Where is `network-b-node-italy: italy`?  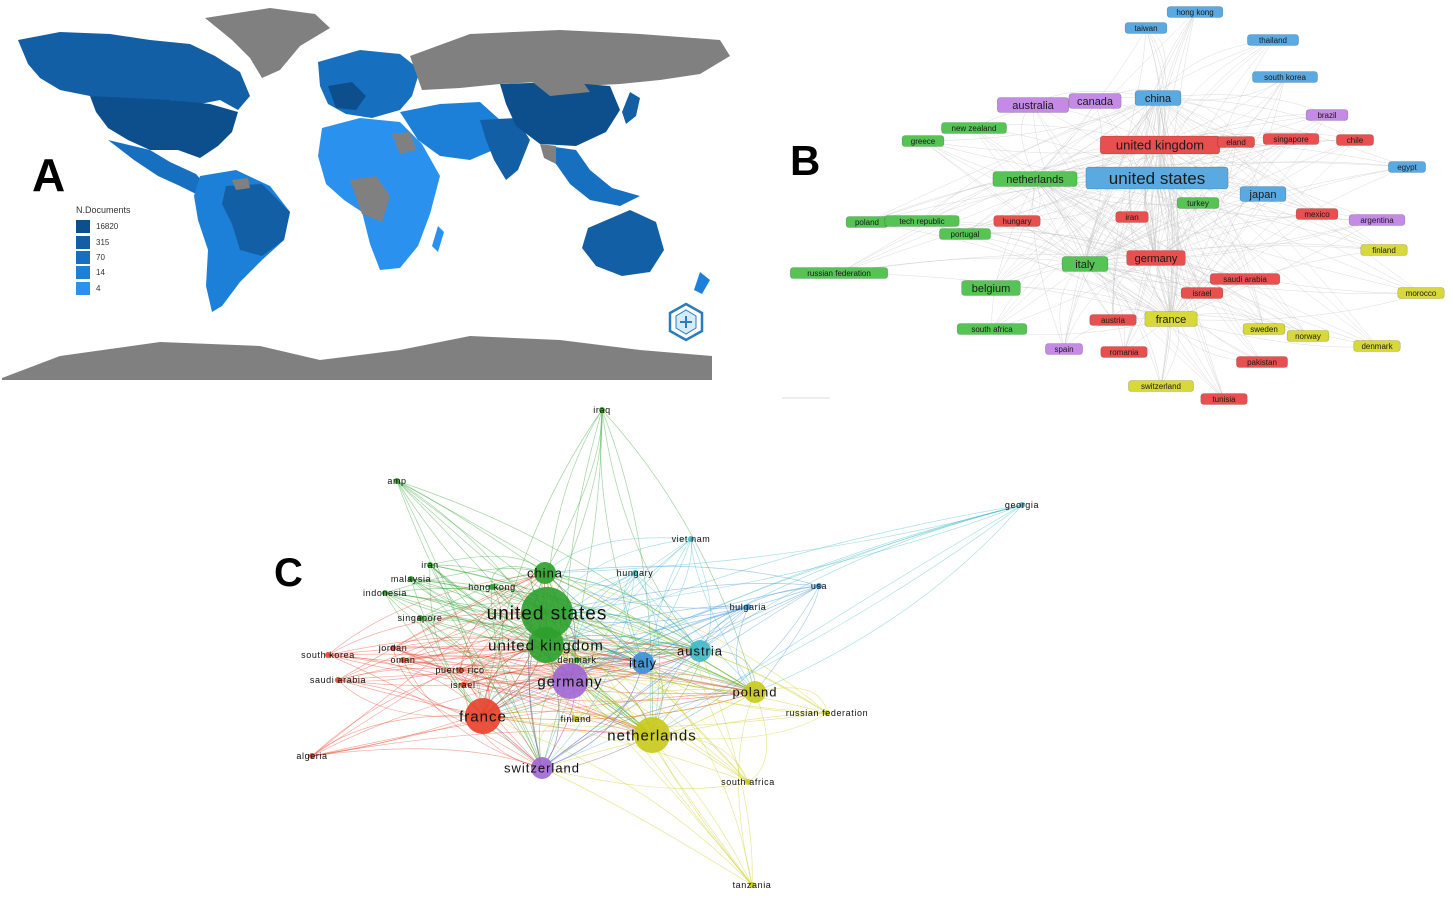 network-b-node-italy: italy is located at coordinates (1085, 264).